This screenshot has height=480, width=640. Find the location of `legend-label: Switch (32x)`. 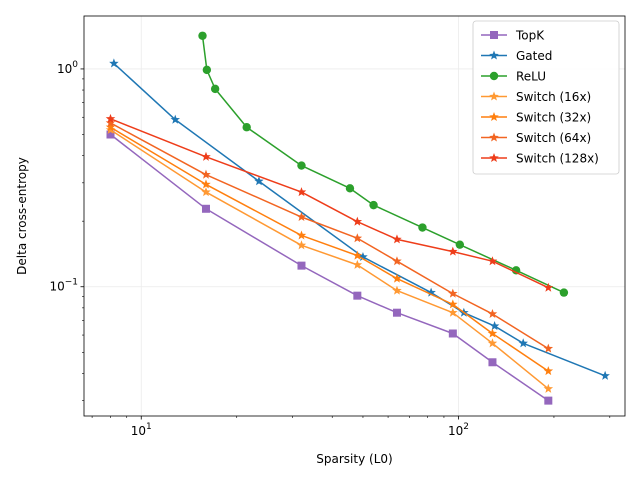

legend-label: Switch (32x) is located at coordinates (553, 118).